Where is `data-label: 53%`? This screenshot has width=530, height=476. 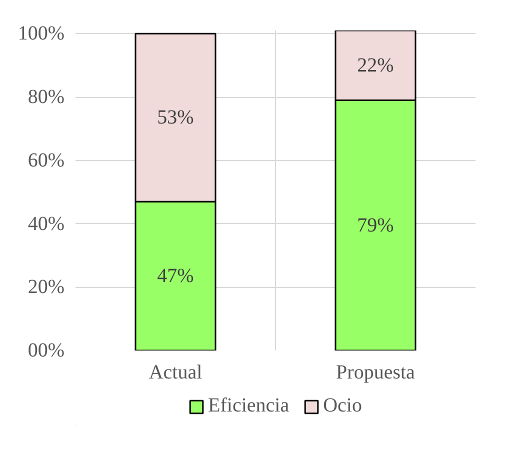
data-label: 53% is located at coordinates (175, 117).